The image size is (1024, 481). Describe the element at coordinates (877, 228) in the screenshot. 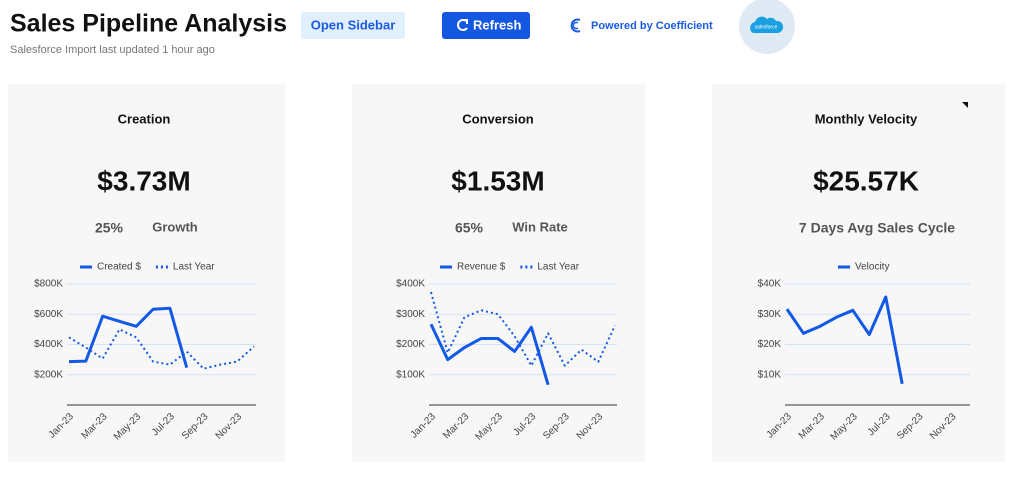

I see `card-stat: 7 Days Avg Sales Cycle` at that location.